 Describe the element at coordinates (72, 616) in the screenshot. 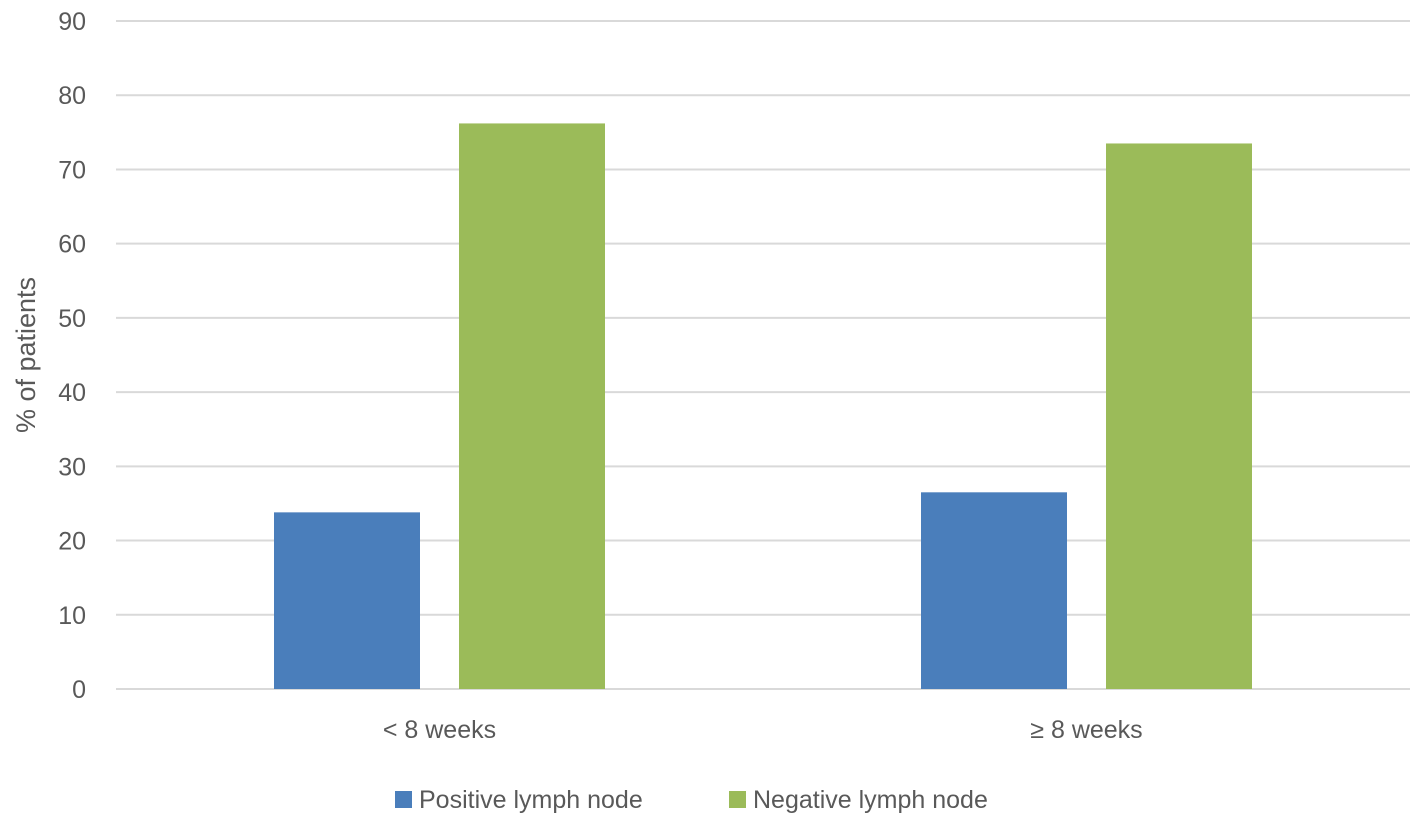

I see `y-tick-label: 10` at that location.